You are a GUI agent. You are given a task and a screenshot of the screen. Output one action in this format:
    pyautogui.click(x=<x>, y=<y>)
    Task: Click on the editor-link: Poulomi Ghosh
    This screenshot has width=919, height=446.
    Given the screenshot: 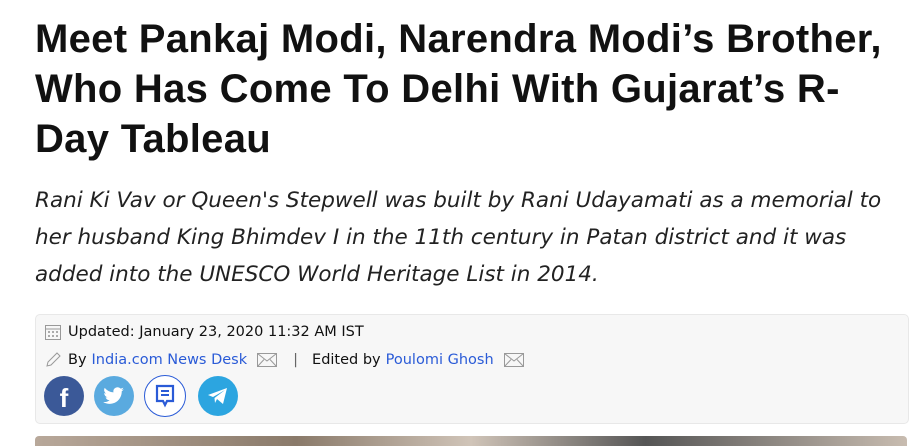 What is the action you would take?
    pyautogui.click(x=439, y=360)
    